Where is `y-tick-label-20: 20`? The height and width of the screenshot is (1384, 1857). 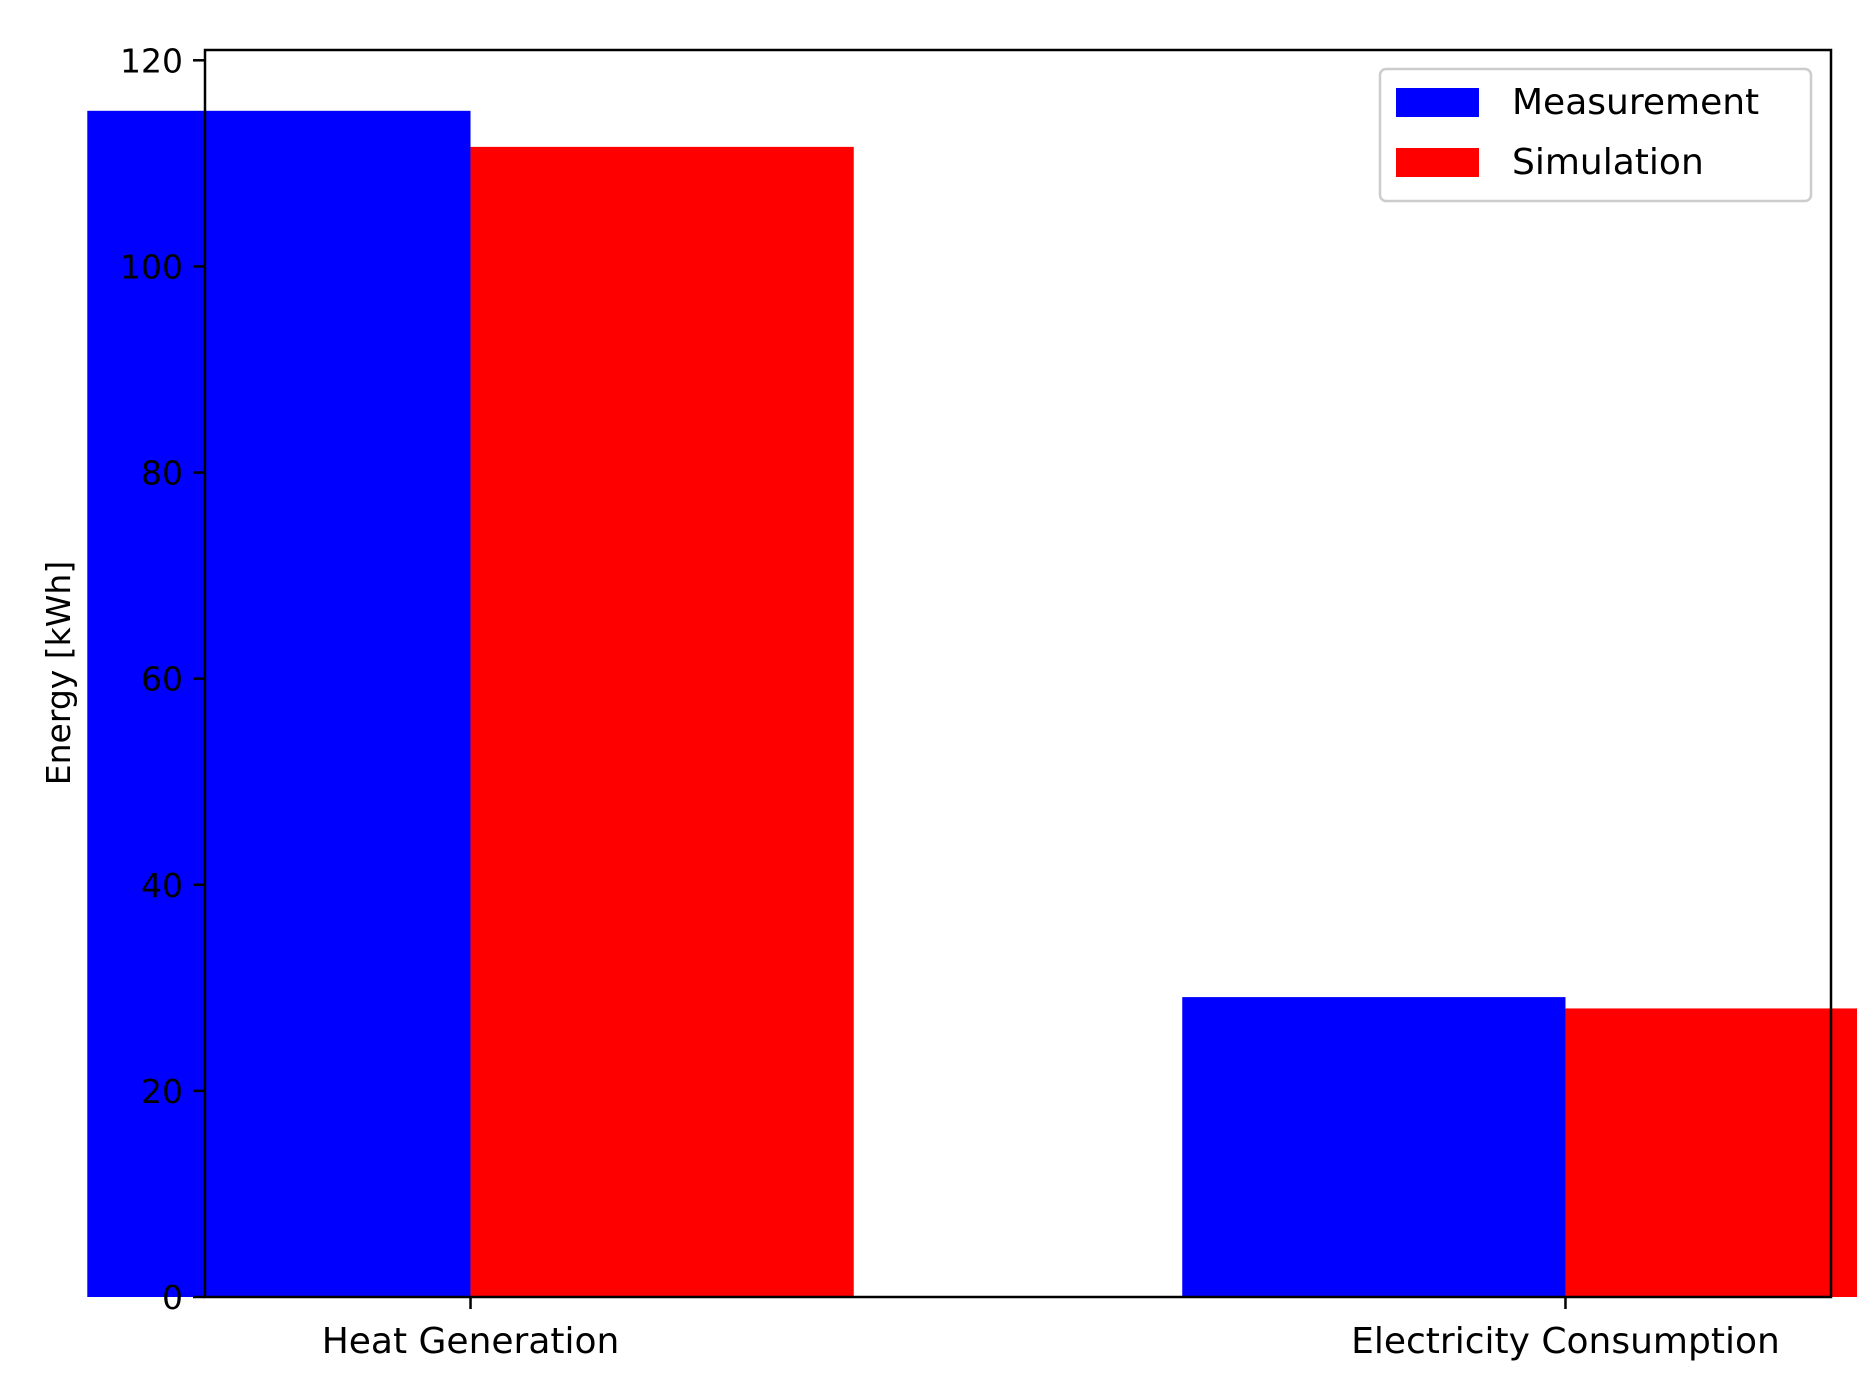
y-tick-label-20: 20 is located at coordinates (162, 1091).